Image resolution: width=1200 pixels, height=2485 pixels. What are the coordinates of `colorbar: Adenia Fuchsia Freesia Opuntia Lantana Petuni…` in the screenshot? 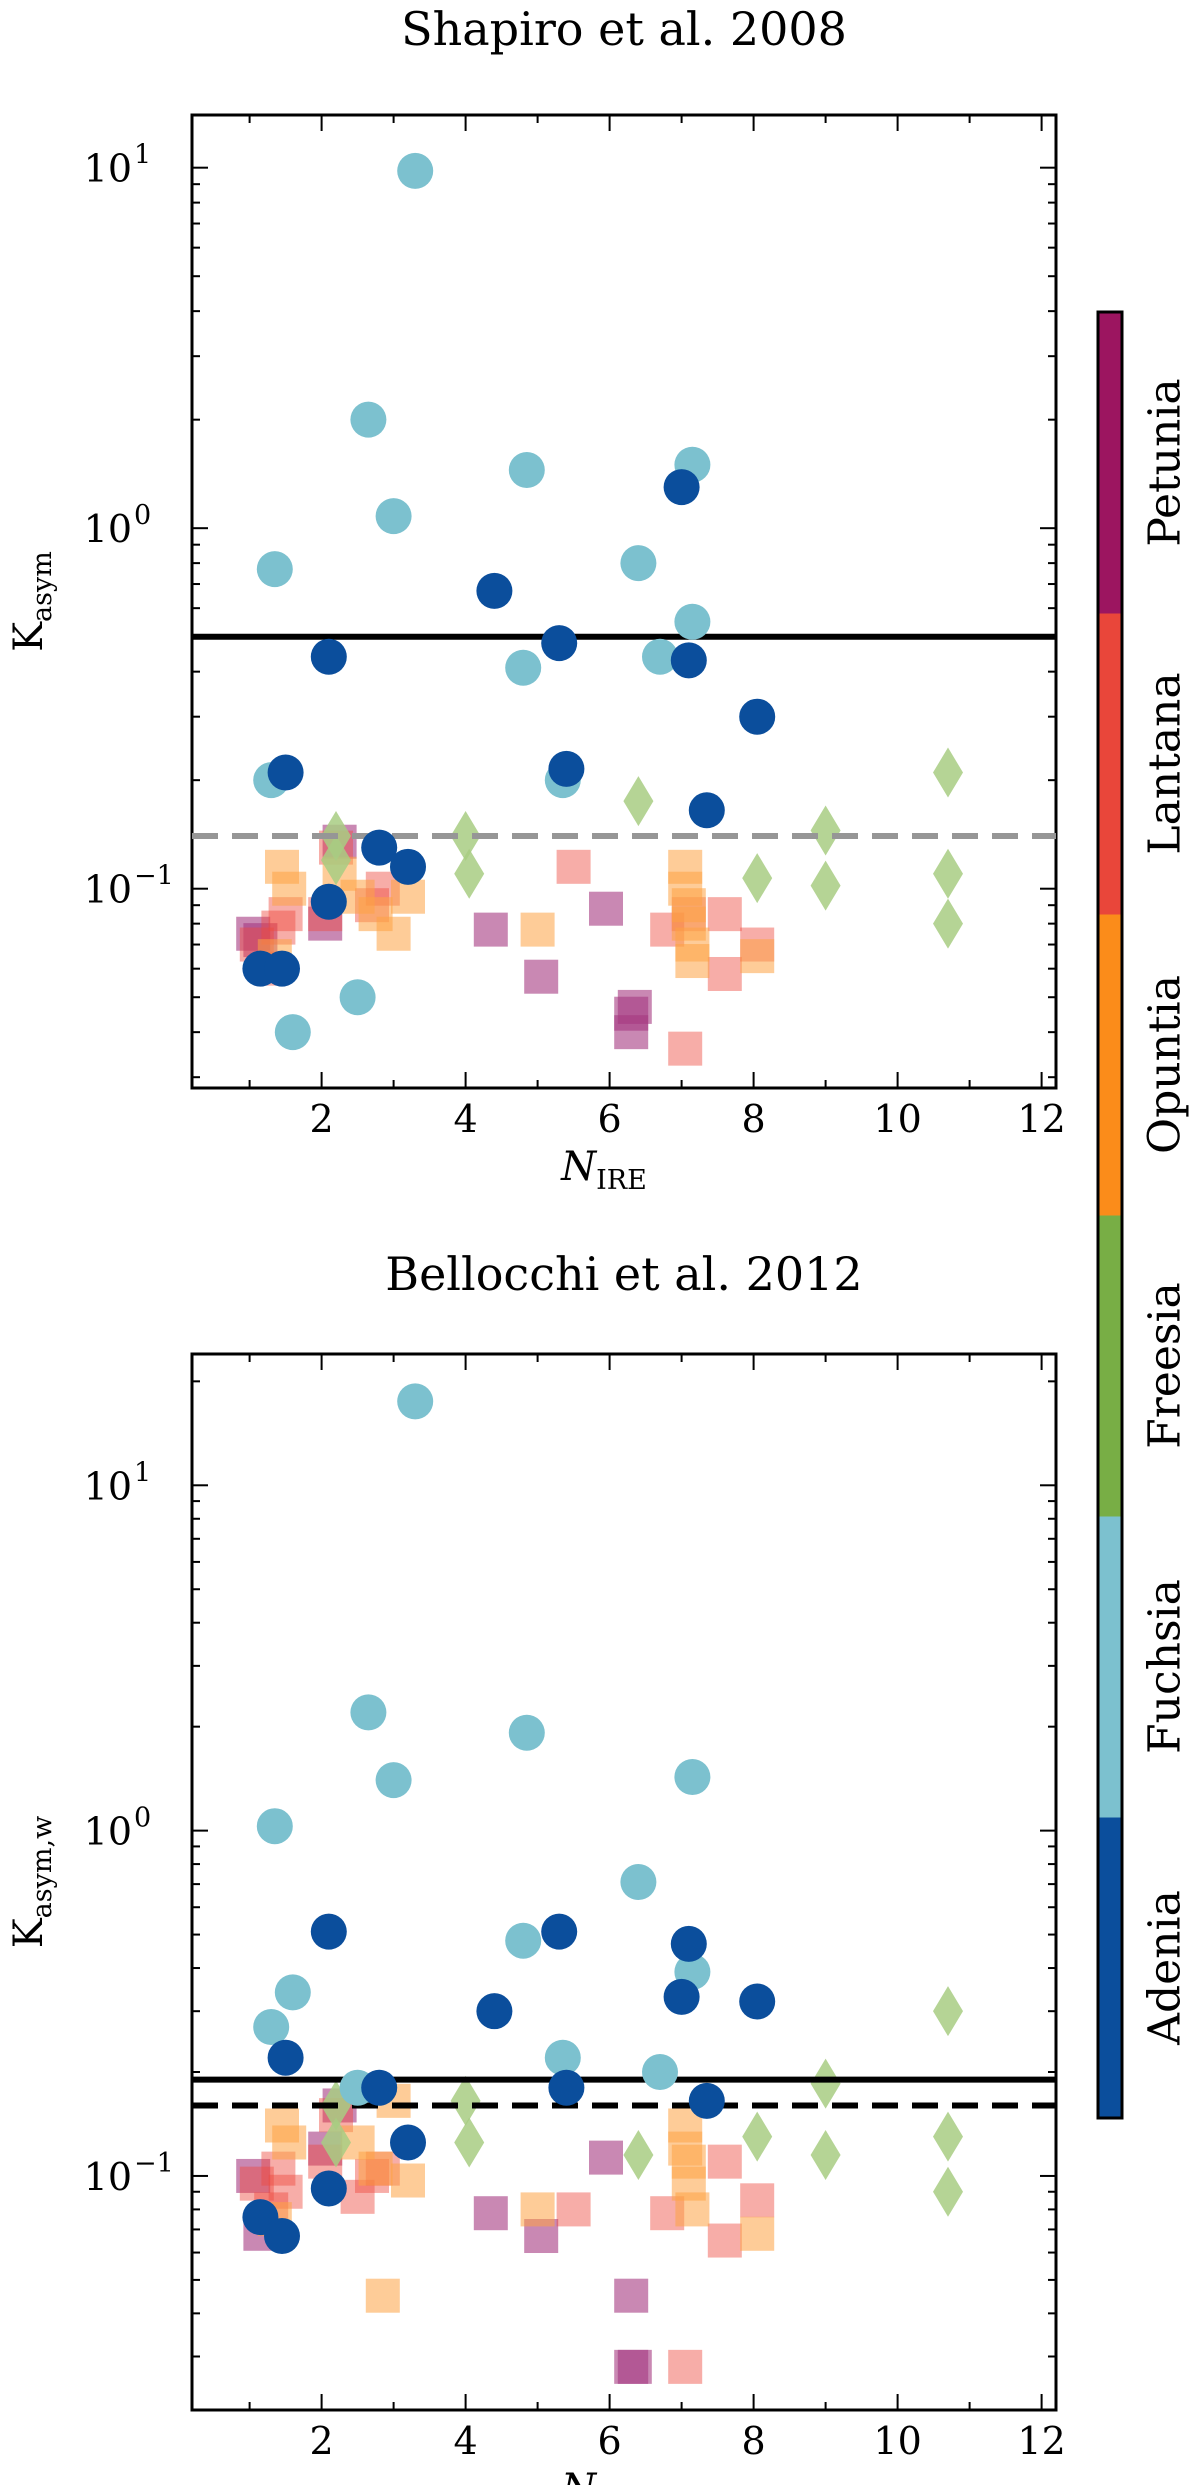 It's located at (1143, 1215).